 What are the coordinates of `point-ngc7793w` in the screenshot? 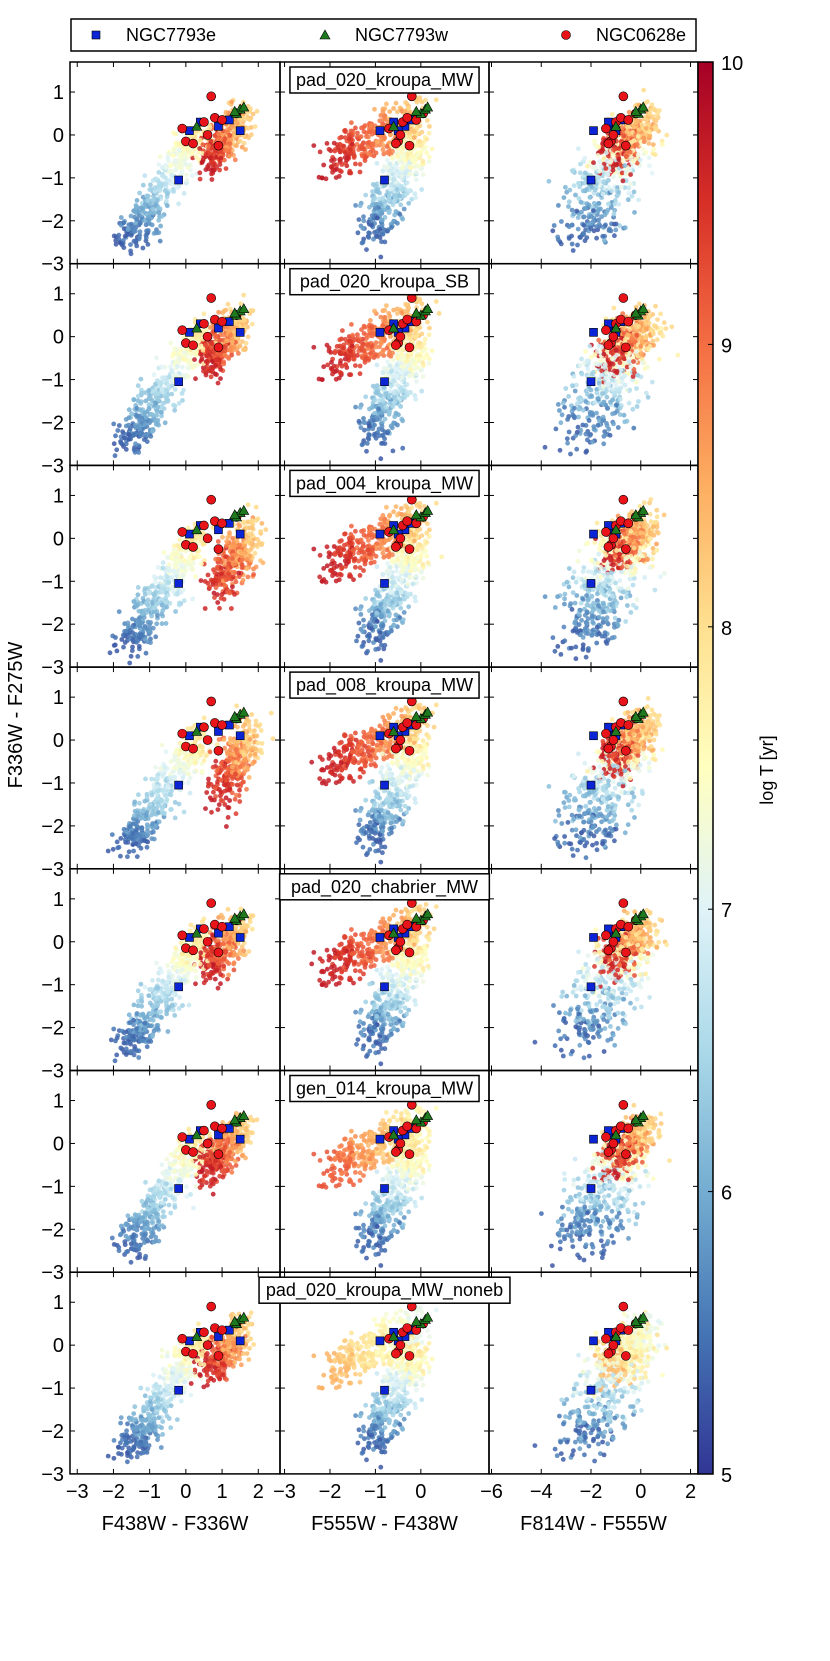 It's located at (197, 327).